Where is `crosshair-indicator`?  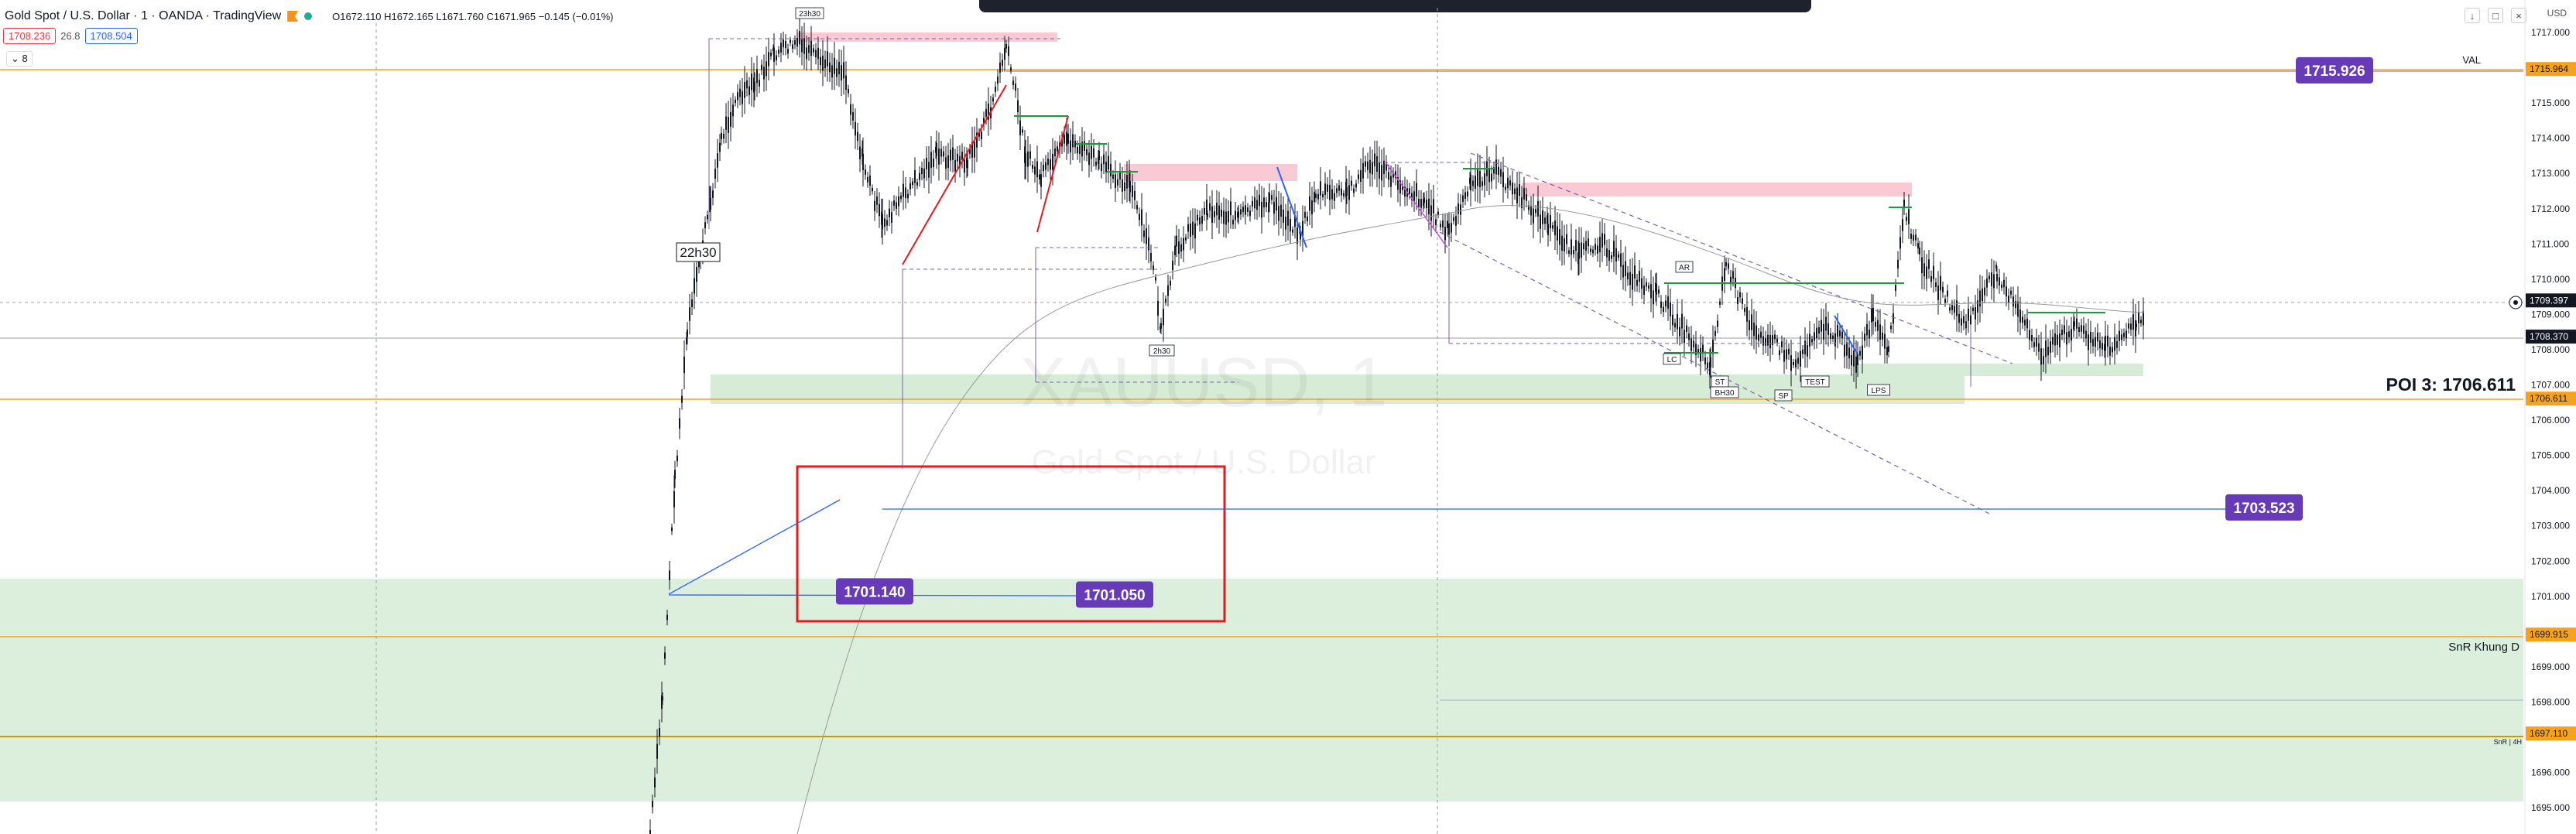 crosshair-indicator is located at coordinates (2516, 302).